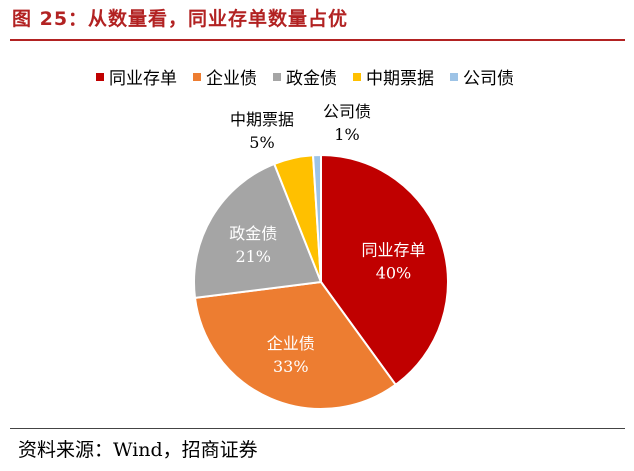 The height and width of the screenshot is (471, 634). Describe the element at coordinates (317, 40) in the screenshot. I see `title-underline` at that location.